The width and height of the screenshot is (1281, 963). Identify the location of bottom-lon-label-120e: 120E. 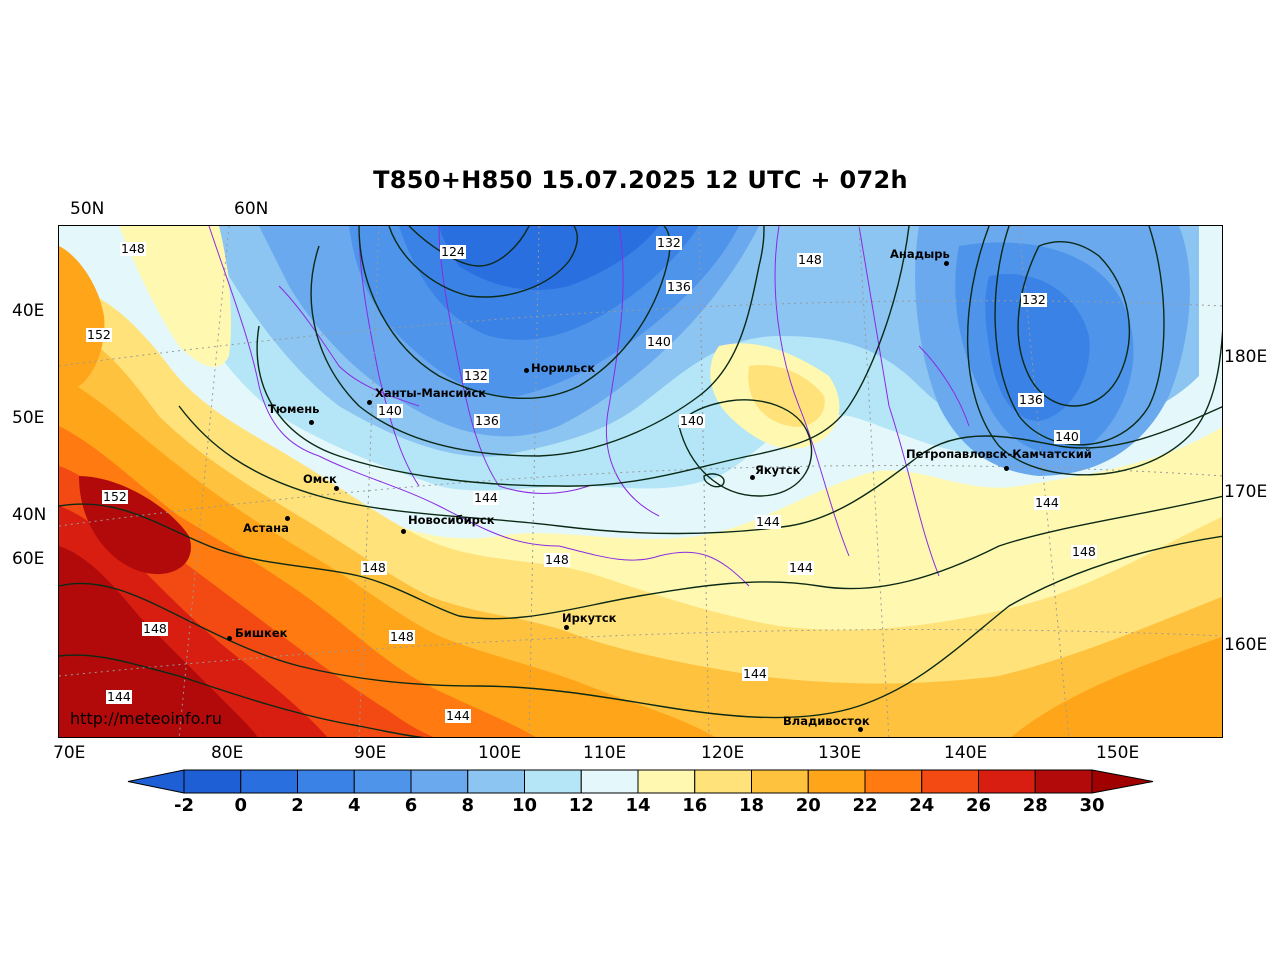
(723, 753).